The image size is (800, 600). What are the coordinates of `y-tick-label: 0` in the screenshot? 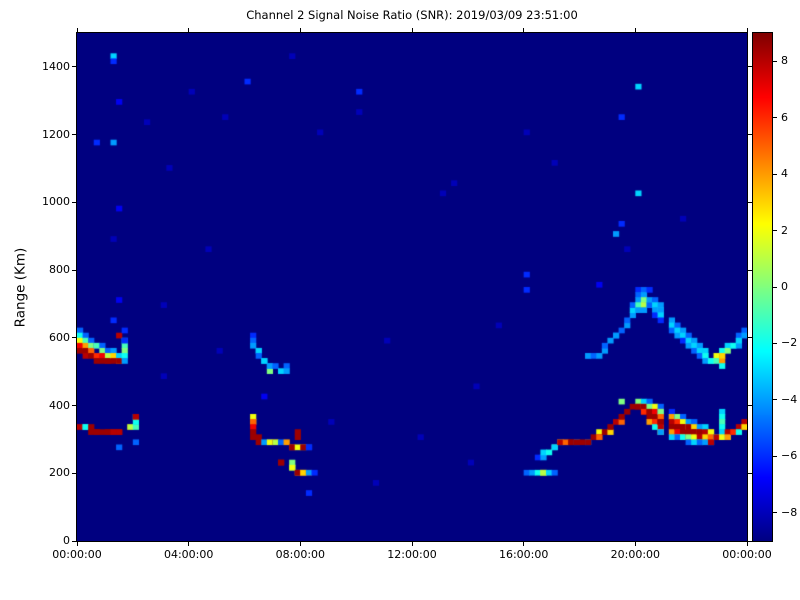 It's located at (66, 540).